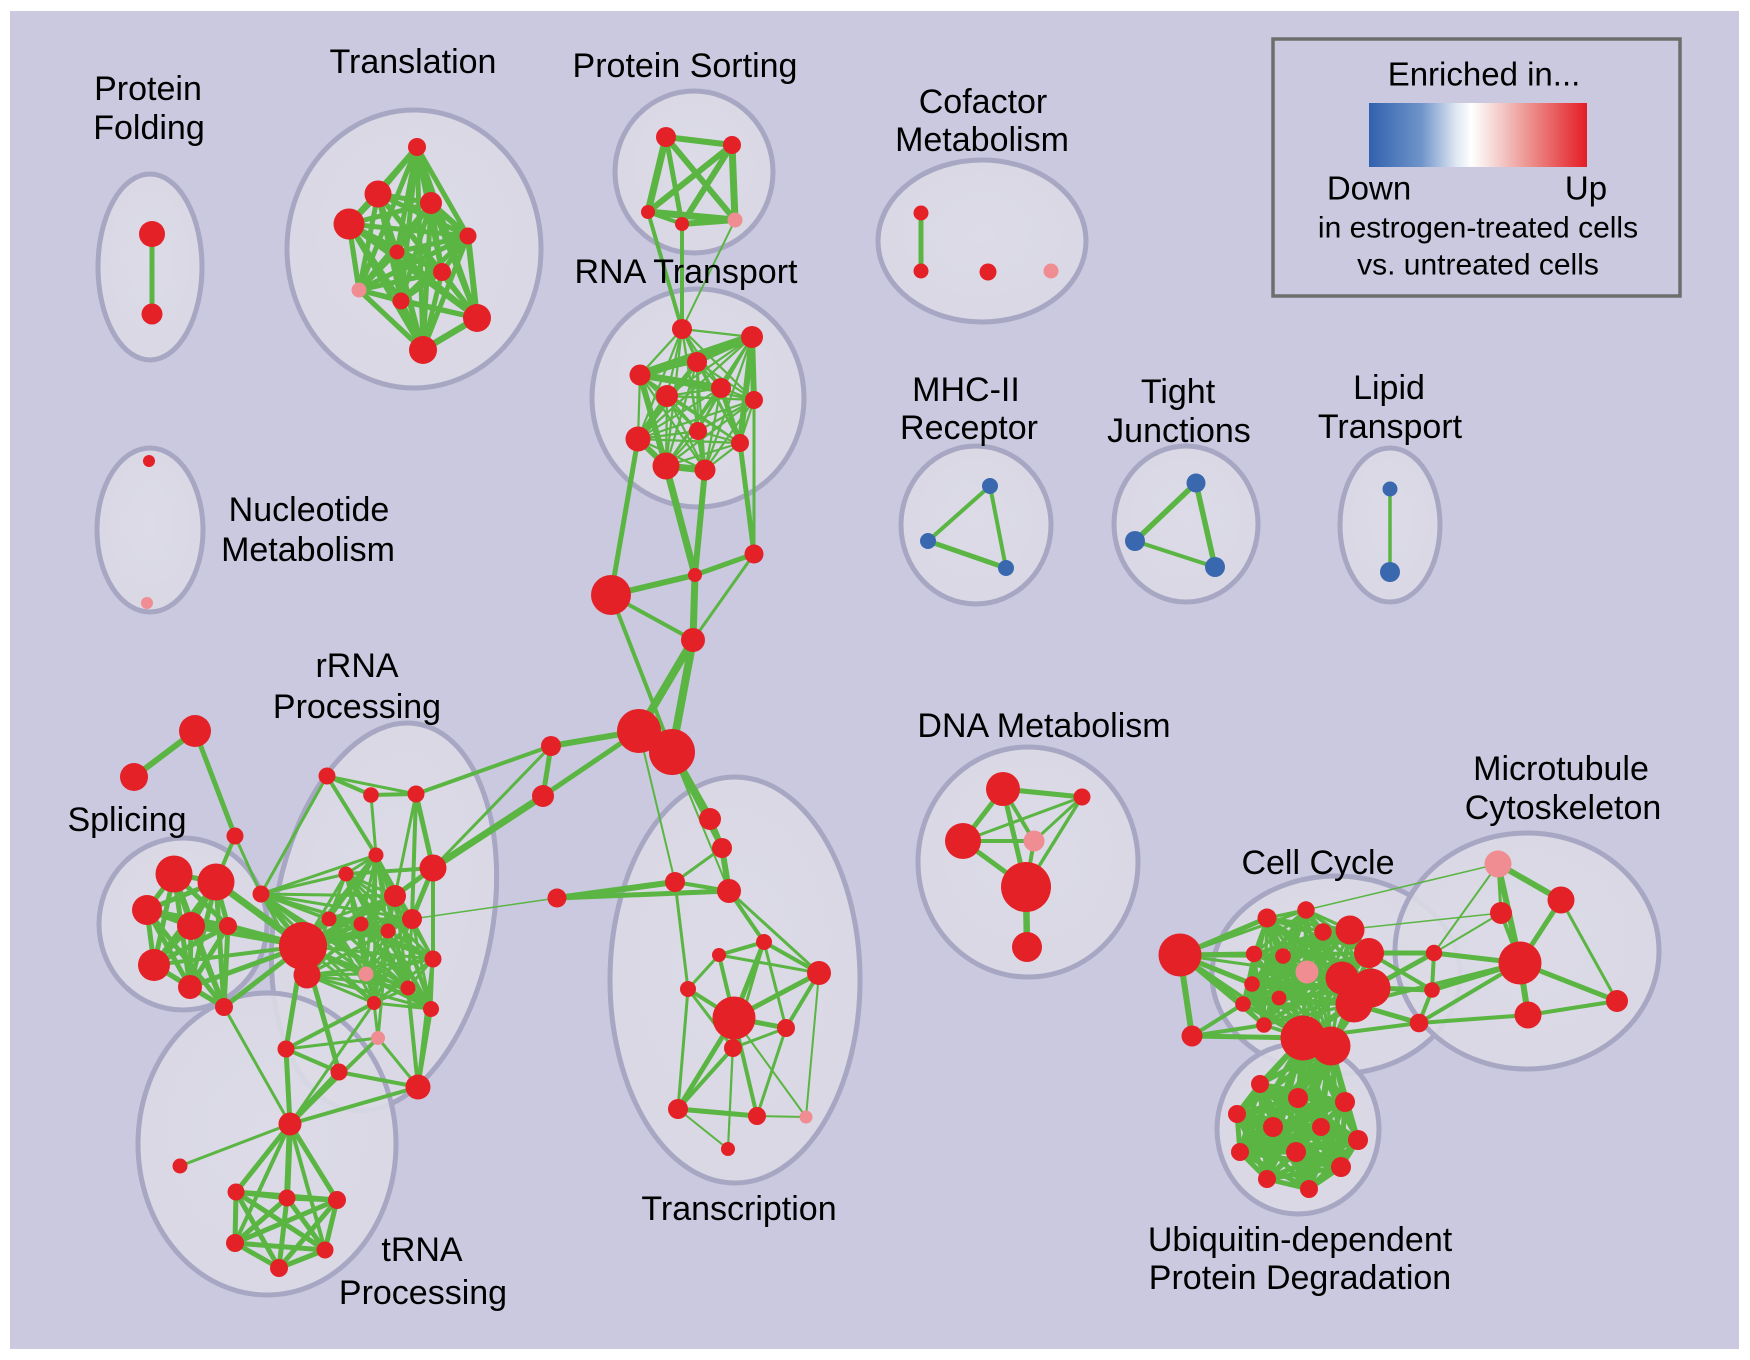 Image resolution: width=1750 pixels, height=1360 pixels. What do you see at coordinates (248, 865) in the screenshot?
I see `edge-st3-rr1` at bounding box center [248, 865].